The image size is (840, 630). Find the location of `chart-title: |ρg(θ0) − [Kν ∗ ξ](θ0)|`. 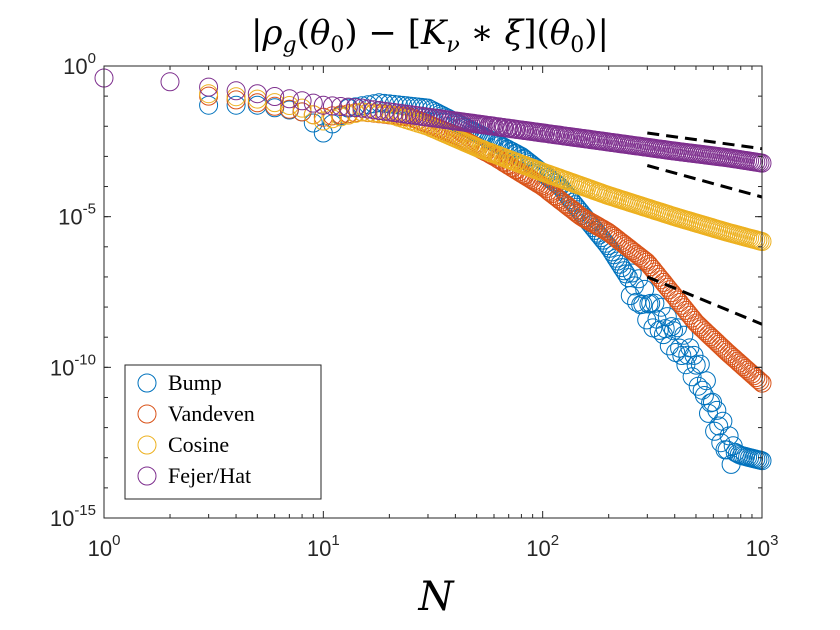

chart-title: |ρg(θ0) − [Kν ∗ ξ](θ0)| is located at coordinates (430, 35).